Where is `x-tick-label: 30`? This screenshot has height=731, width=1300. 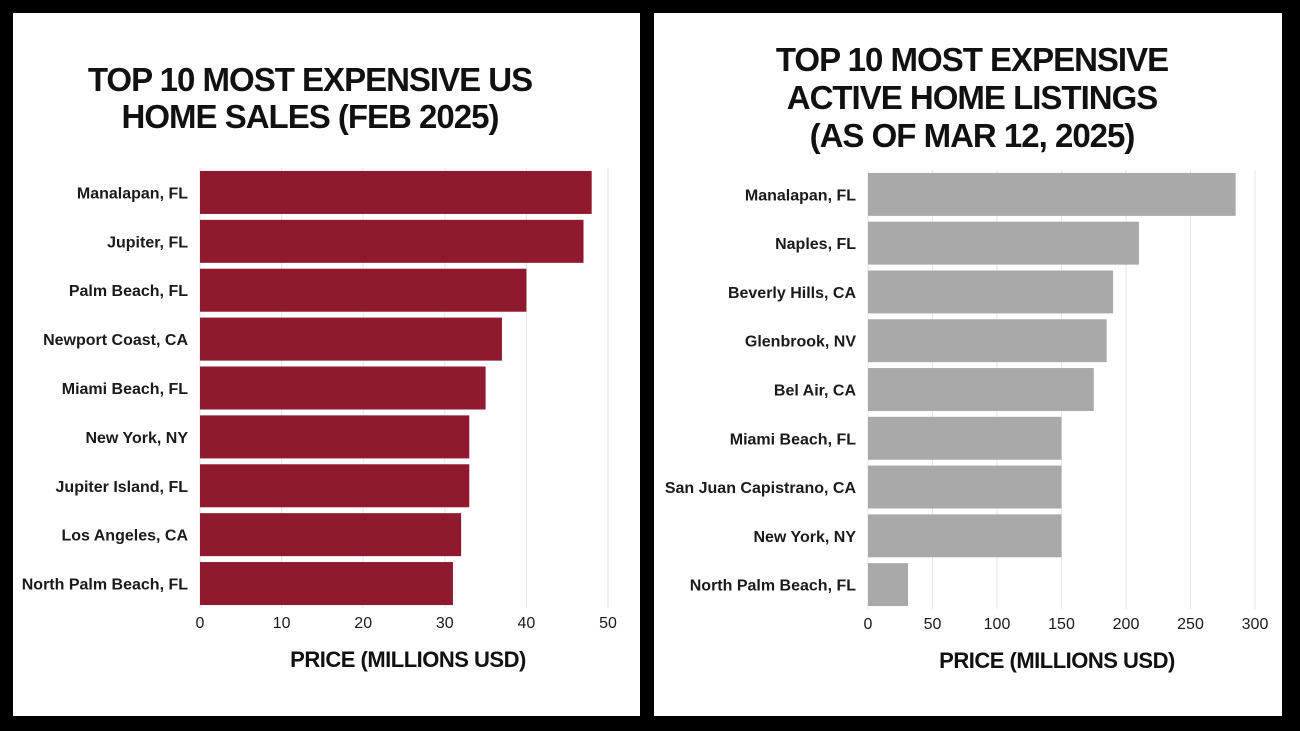 x-tick-label: 30 is located at coordinates (445, 623).